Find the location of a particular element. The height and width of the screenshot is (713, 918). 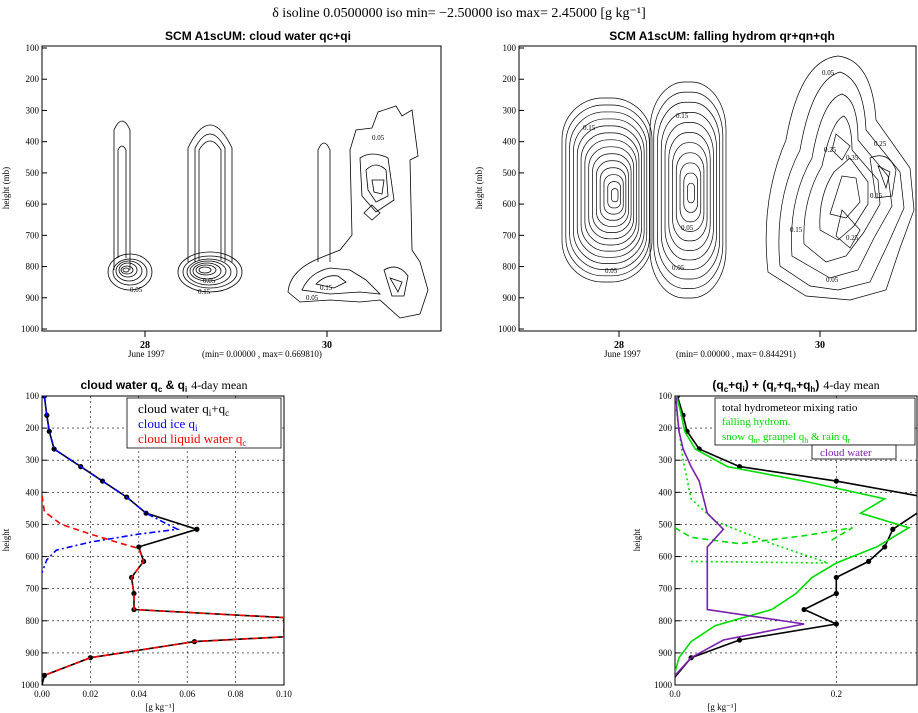

xtick-label: 0.2 is located at coordinates (836, 694).